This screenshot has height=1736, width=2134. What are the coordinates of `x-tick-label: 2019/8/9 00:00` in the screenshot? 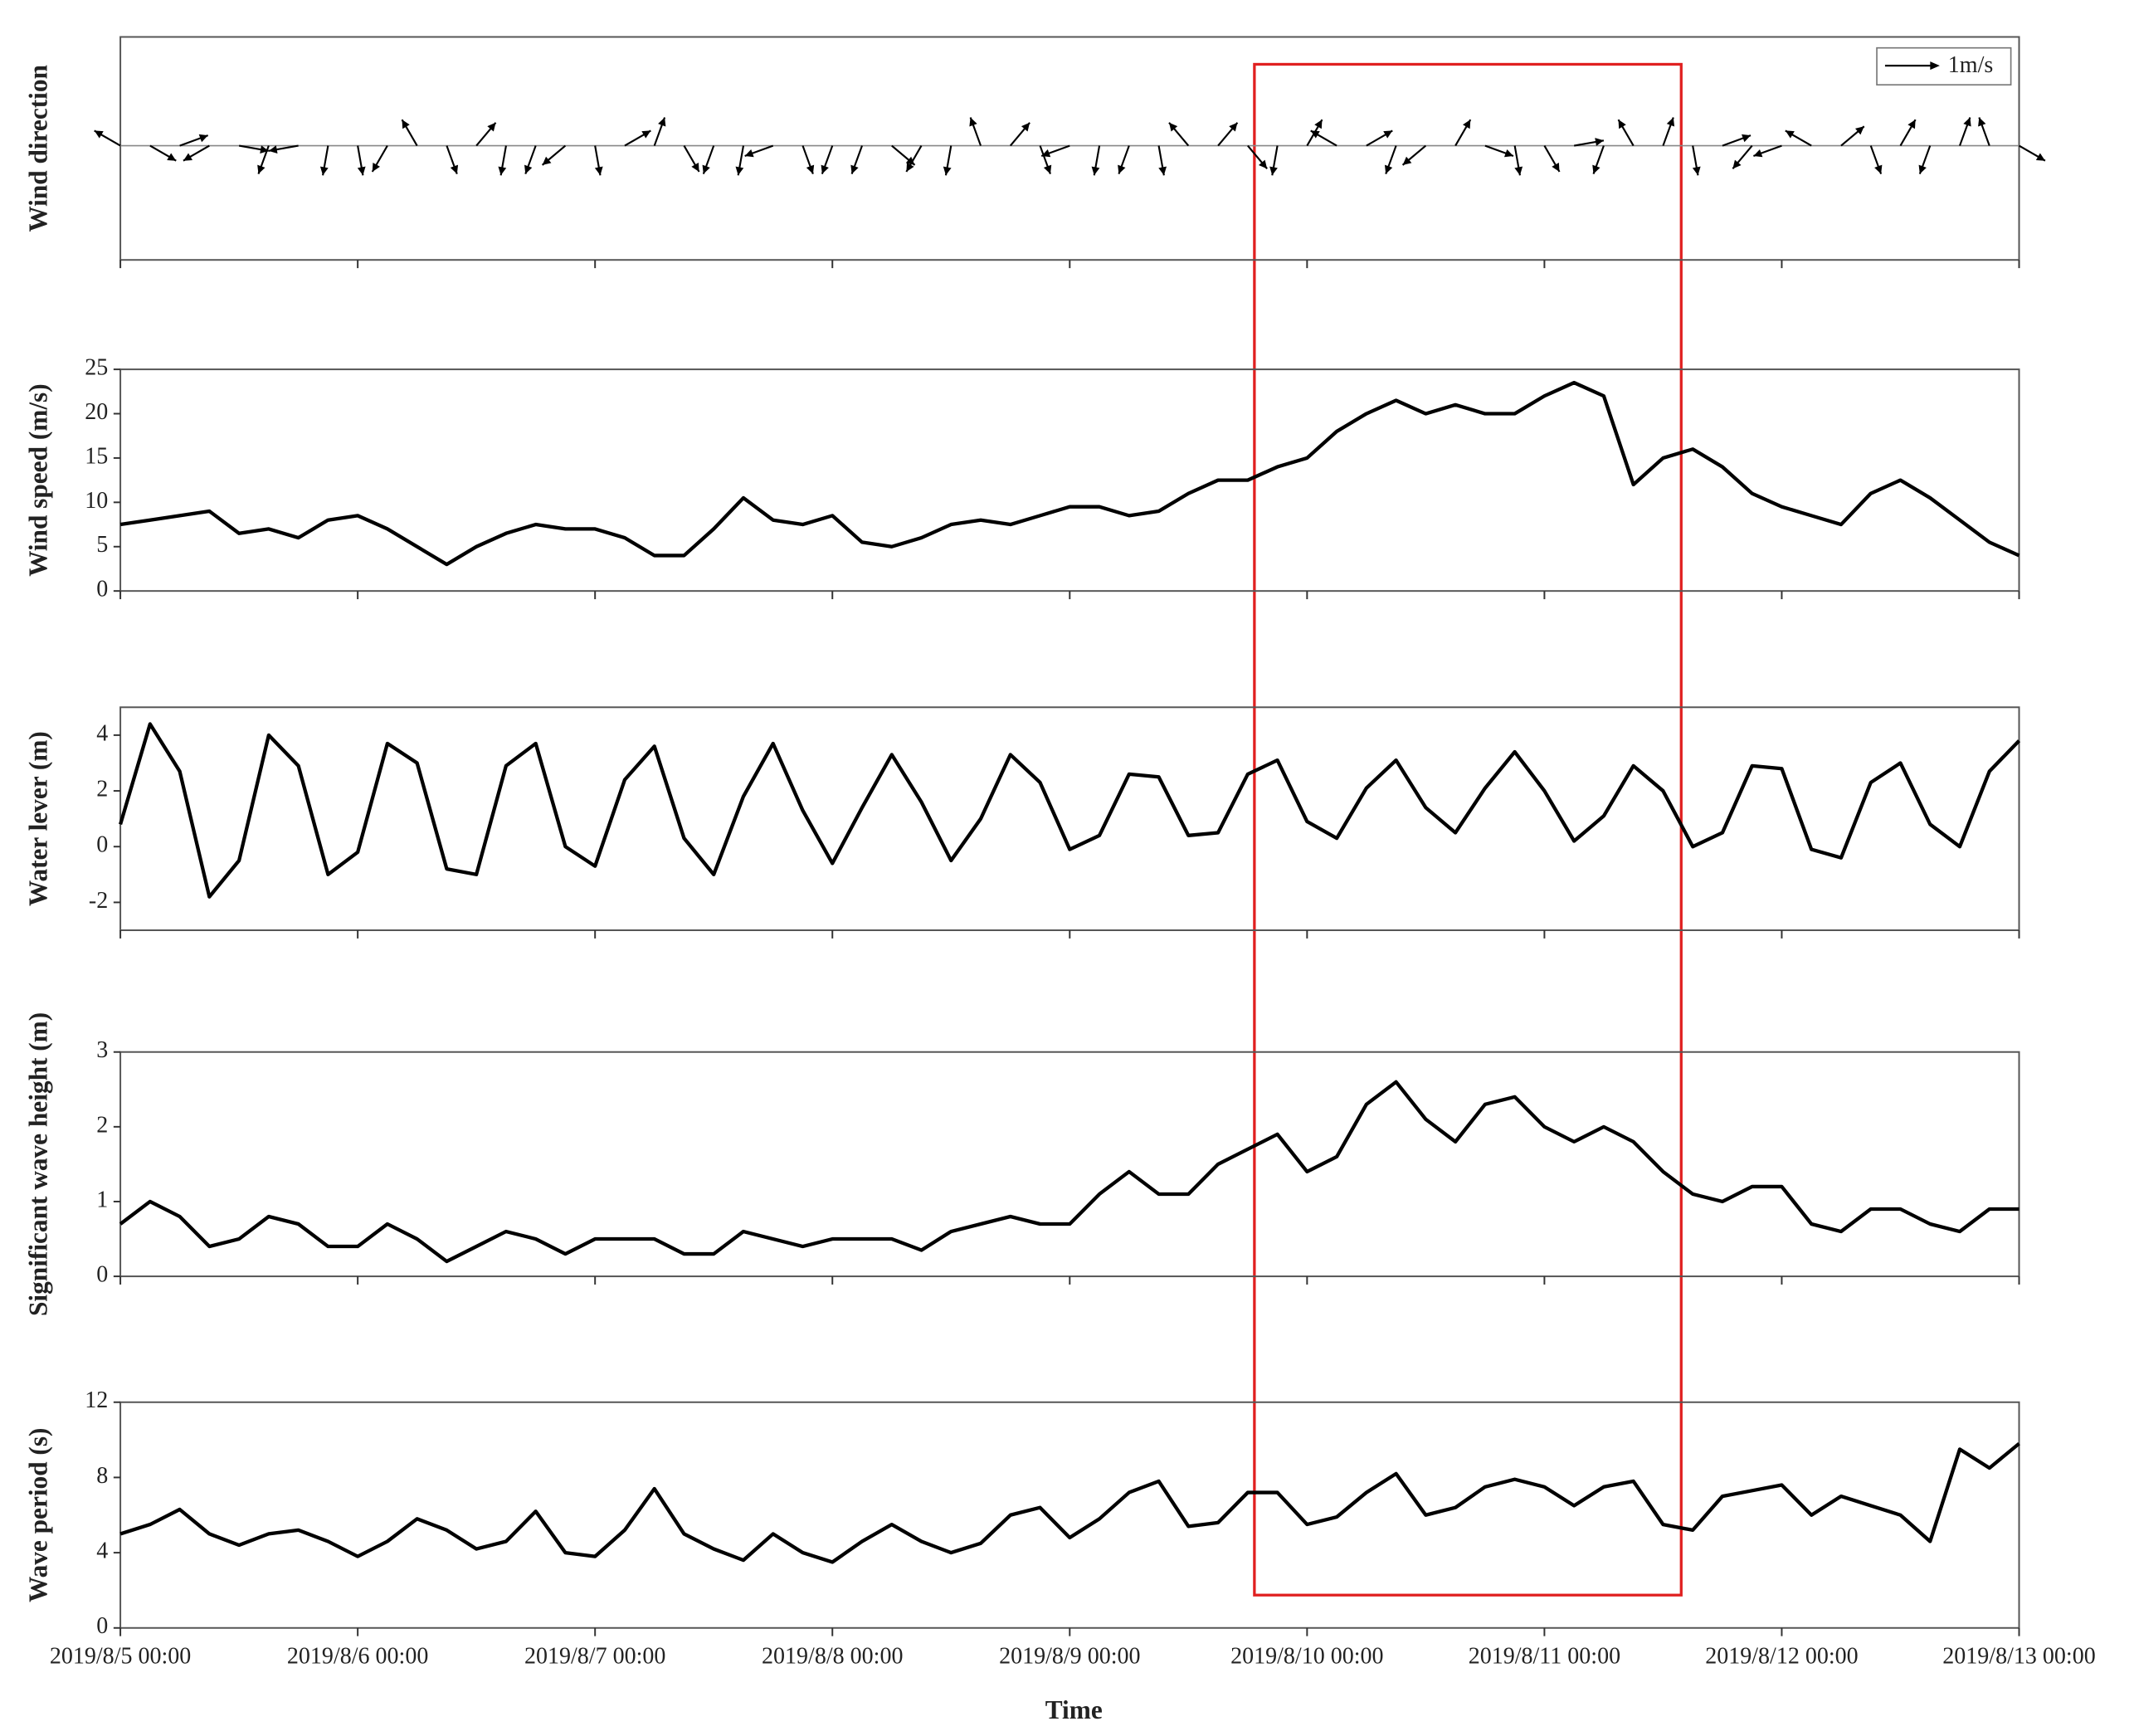 It's located at (1069, 1656).